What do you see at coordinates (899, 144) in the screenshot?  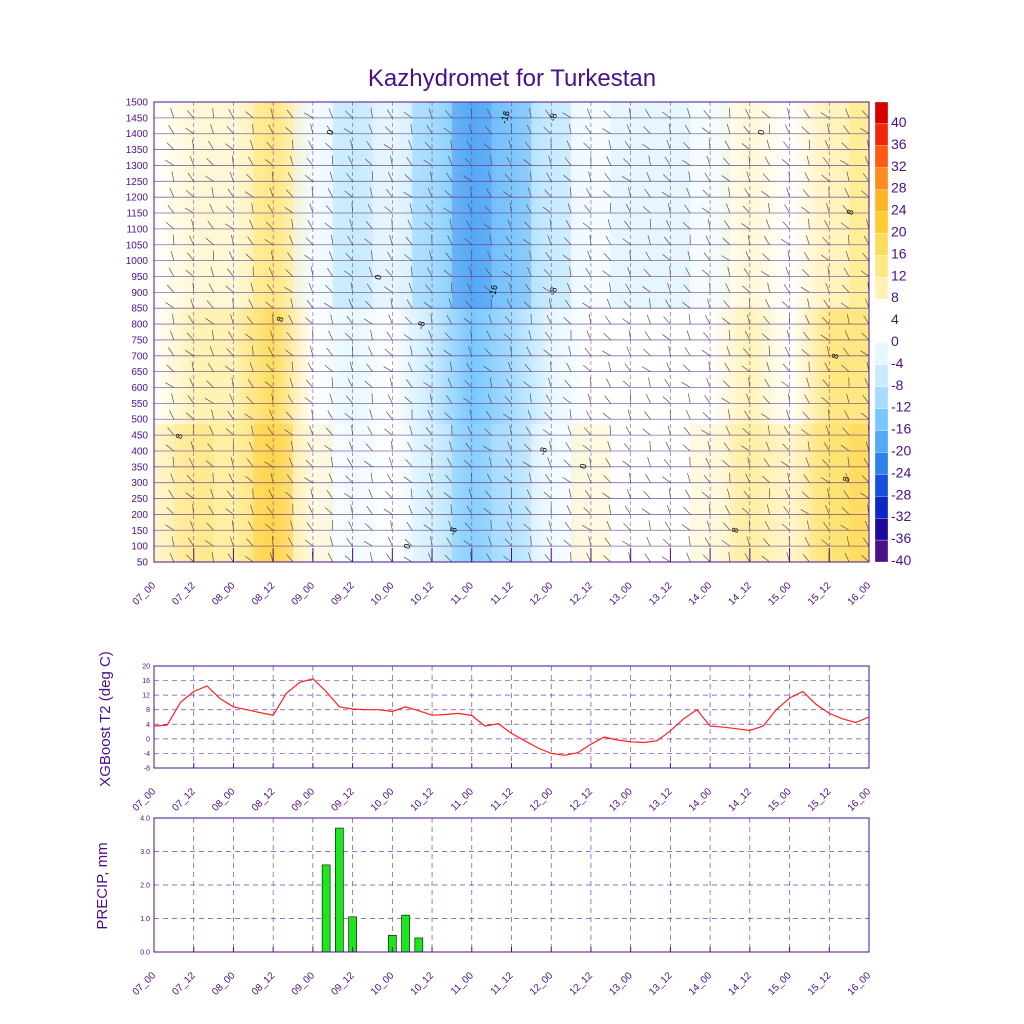 I see `colorbar-tick-label: 36` at bounding box center [899, 144].